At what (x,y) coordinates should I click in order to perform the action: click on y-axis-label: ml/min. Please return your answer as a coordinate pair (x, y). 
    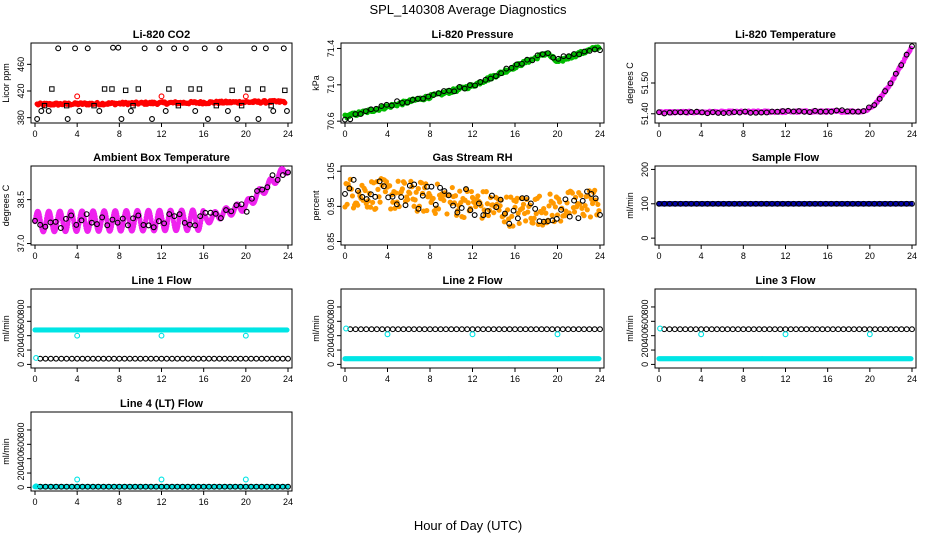
    Looking at the image, I should click on (630, 328).